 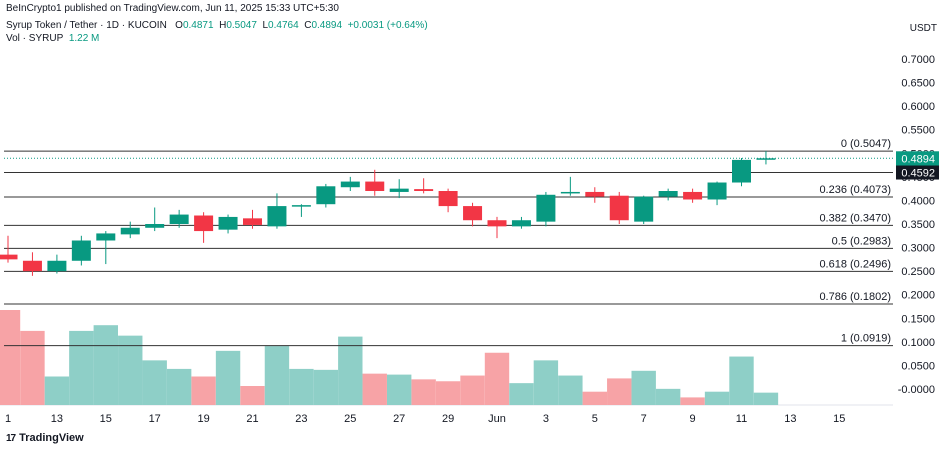 I want to click on fib-level-label: 0.618 (0.2496), so click(x=855, y=264).